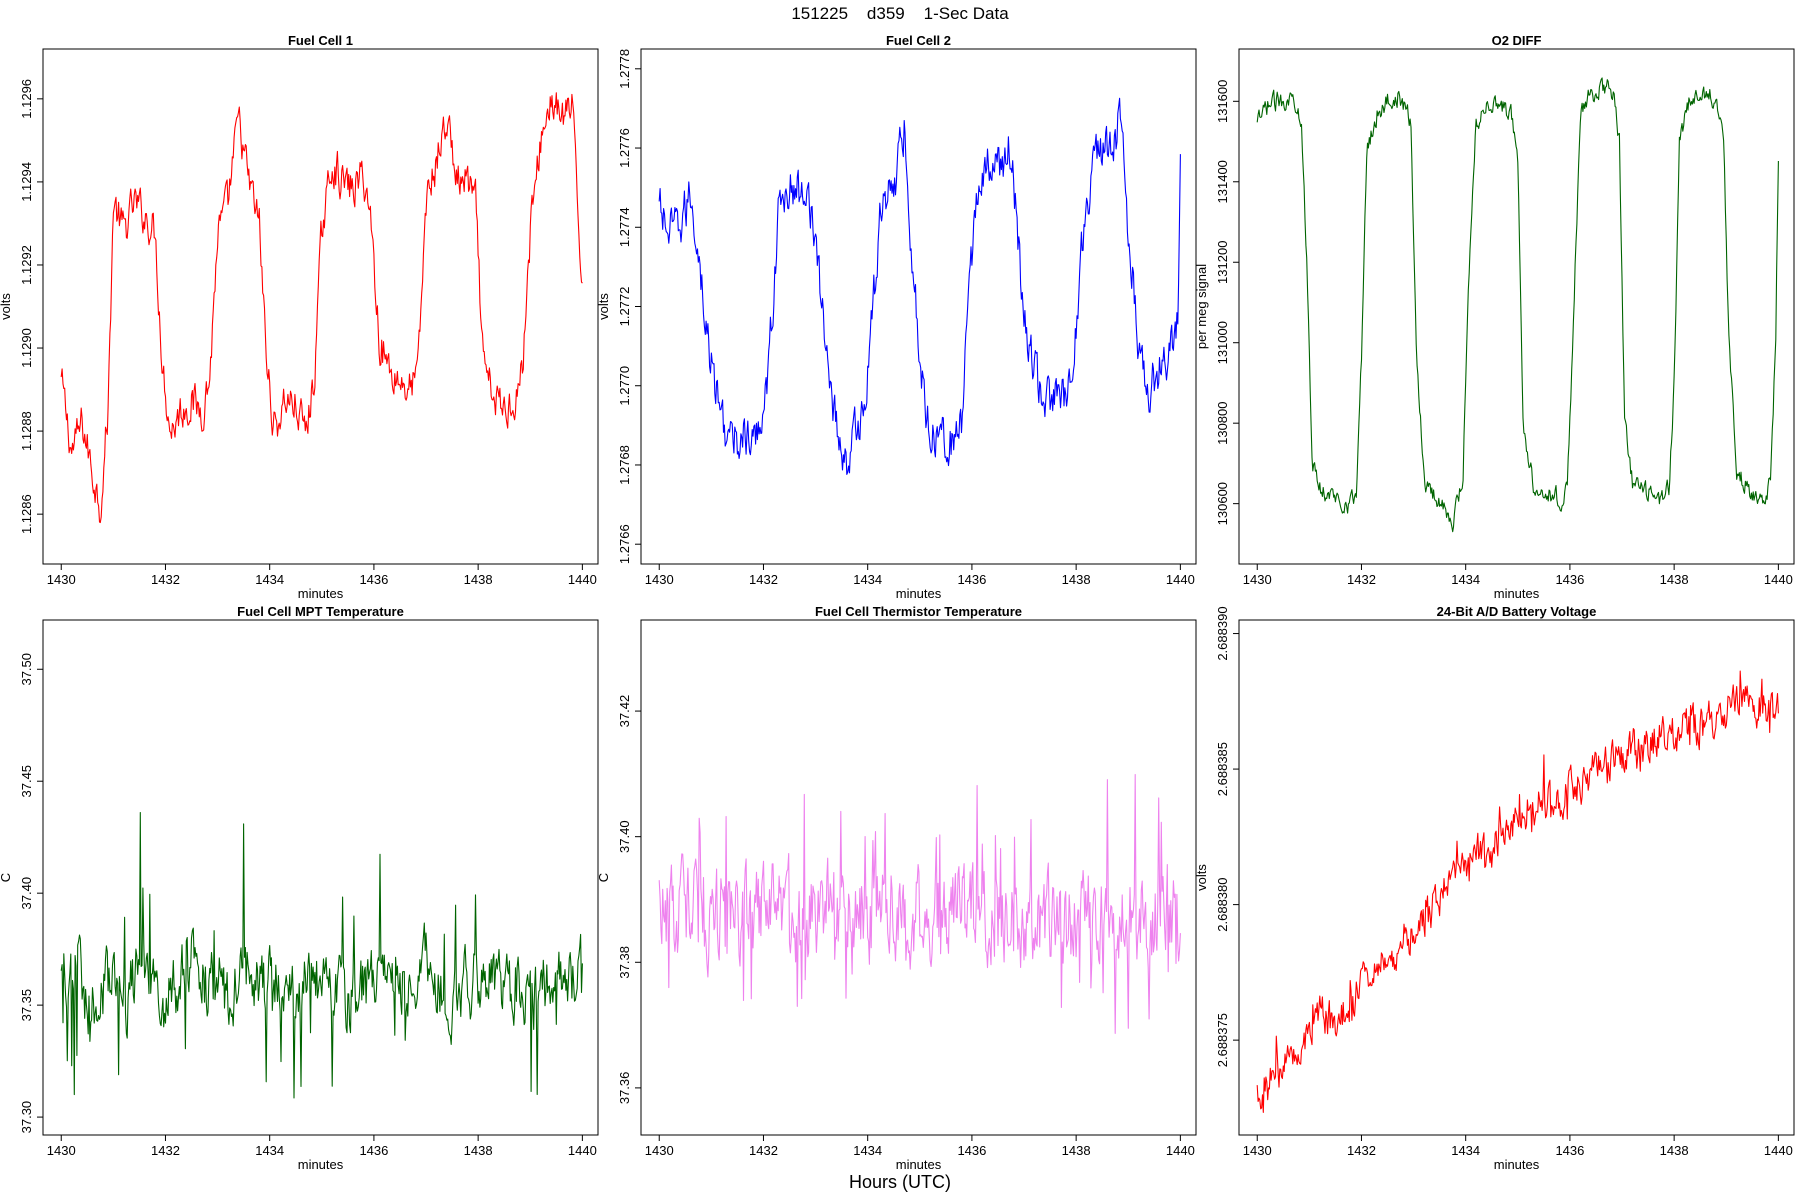  I want to click on y-tick-label: 1.1290, so click(26, 348).